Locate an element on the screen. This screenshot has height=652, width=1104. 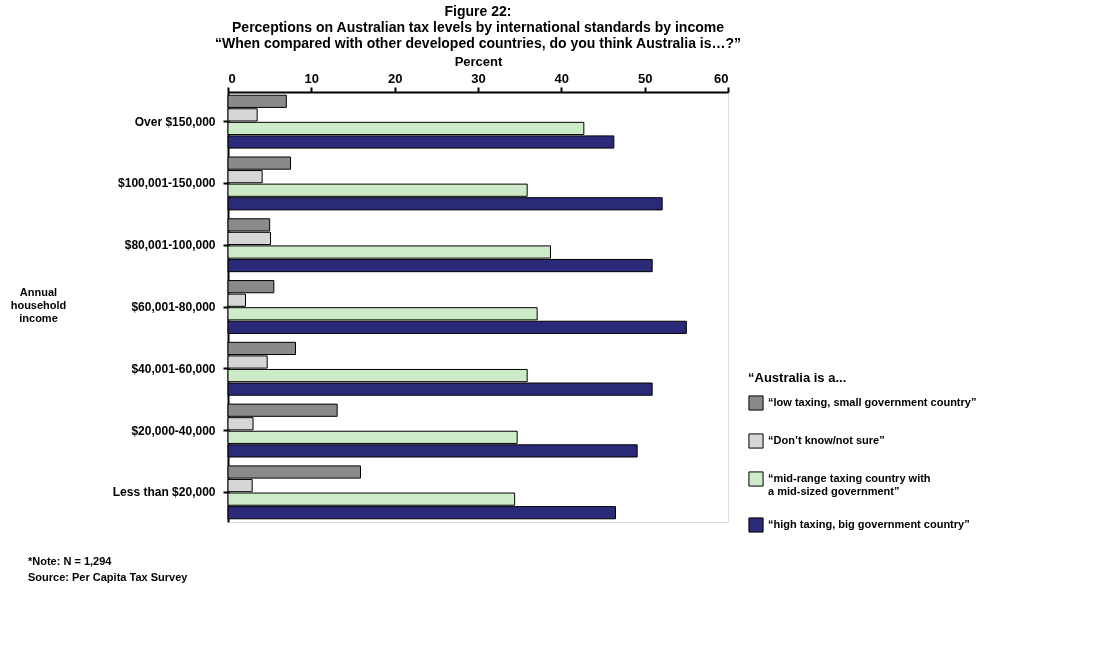
y-tick-label: $60,001-80,000 is located at coordinates (173, 307).